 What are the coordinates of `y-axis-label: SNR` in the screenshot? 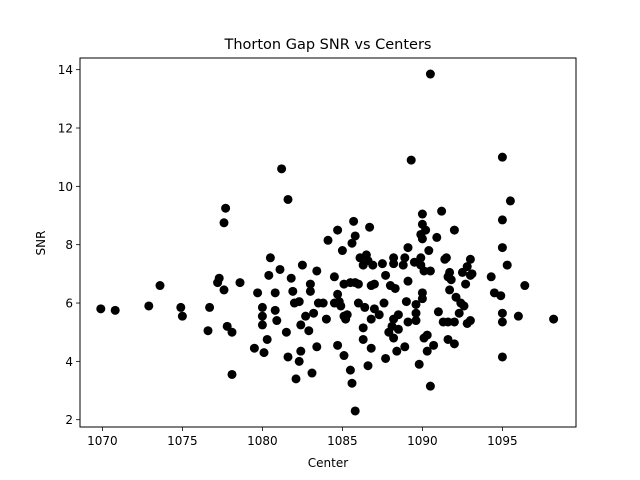 It's located at (41, 243).